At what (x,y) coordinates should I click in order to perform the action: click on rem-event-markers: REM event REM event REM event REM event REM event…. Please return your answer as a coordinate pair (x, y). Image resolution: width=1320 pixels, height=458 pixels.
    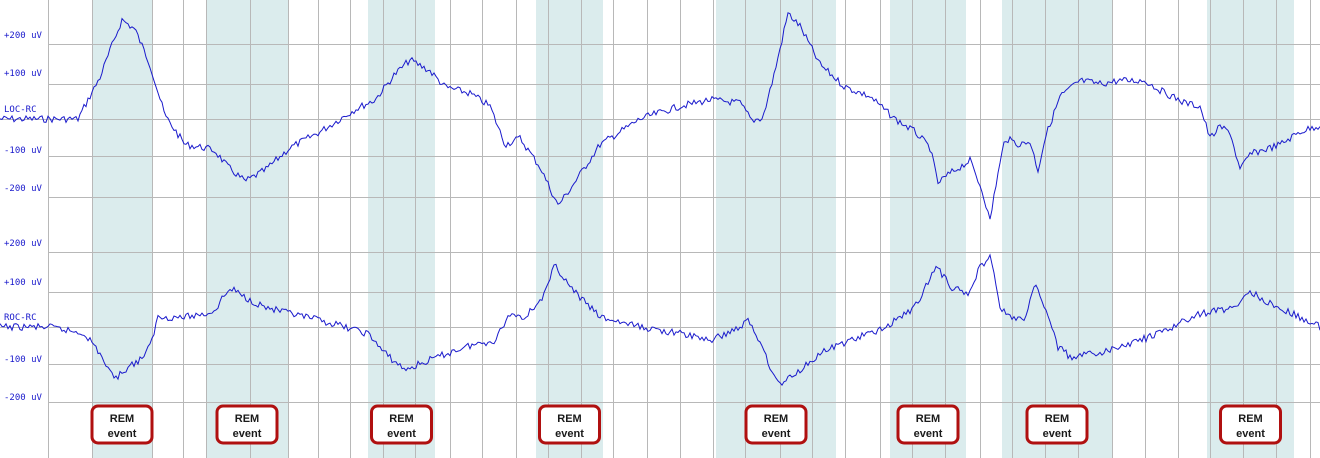
    Looking at the image, I should click on (686, 424).